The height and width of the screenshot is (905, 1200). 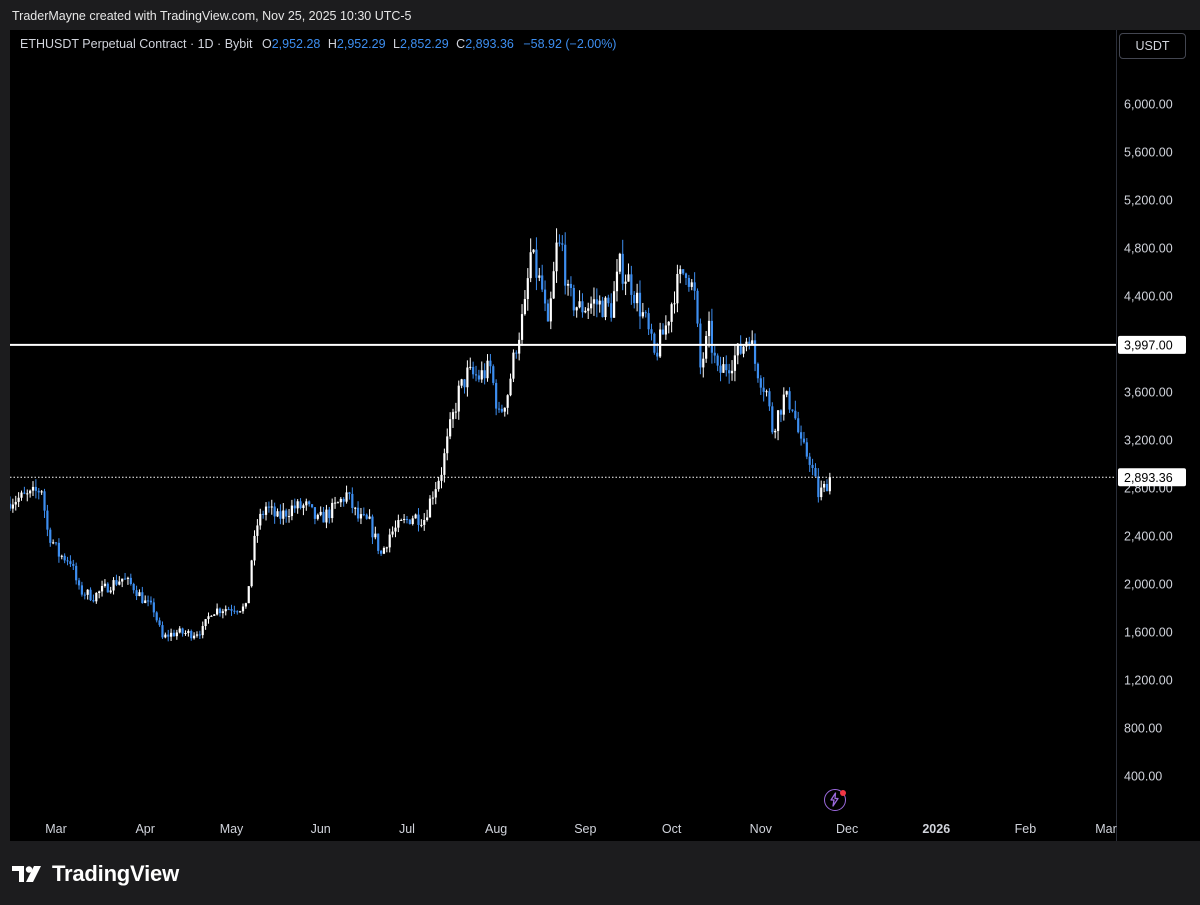 What do you see at coordinates (332, 44) in the screenshot?
I see `high-label: H` at bounding box center [332, 44].